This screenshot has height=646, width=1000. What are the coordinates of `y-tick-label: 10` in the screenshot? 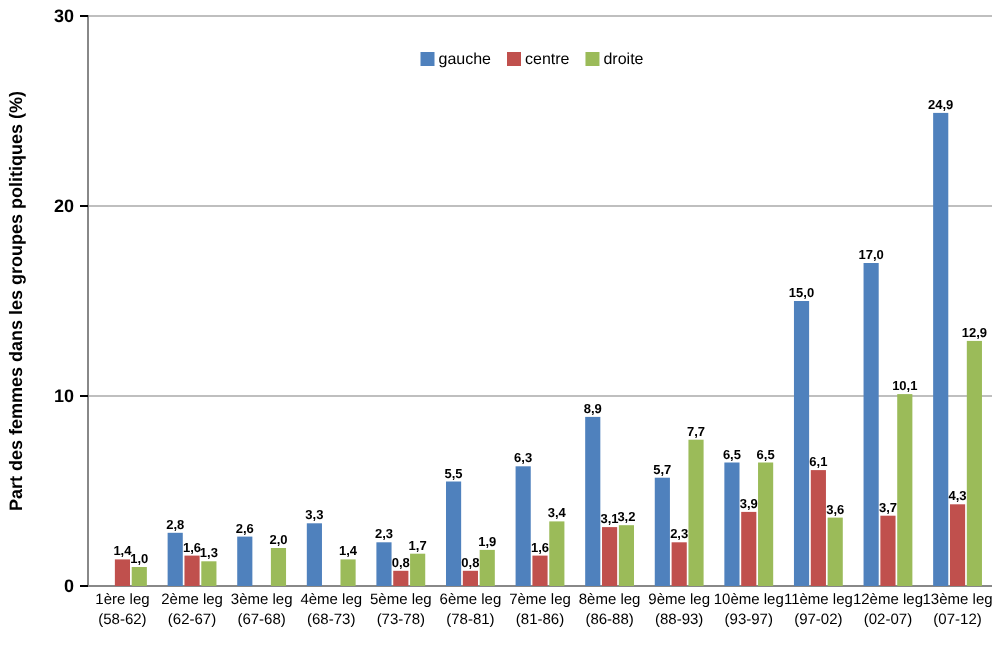 It's located at (63, 395).